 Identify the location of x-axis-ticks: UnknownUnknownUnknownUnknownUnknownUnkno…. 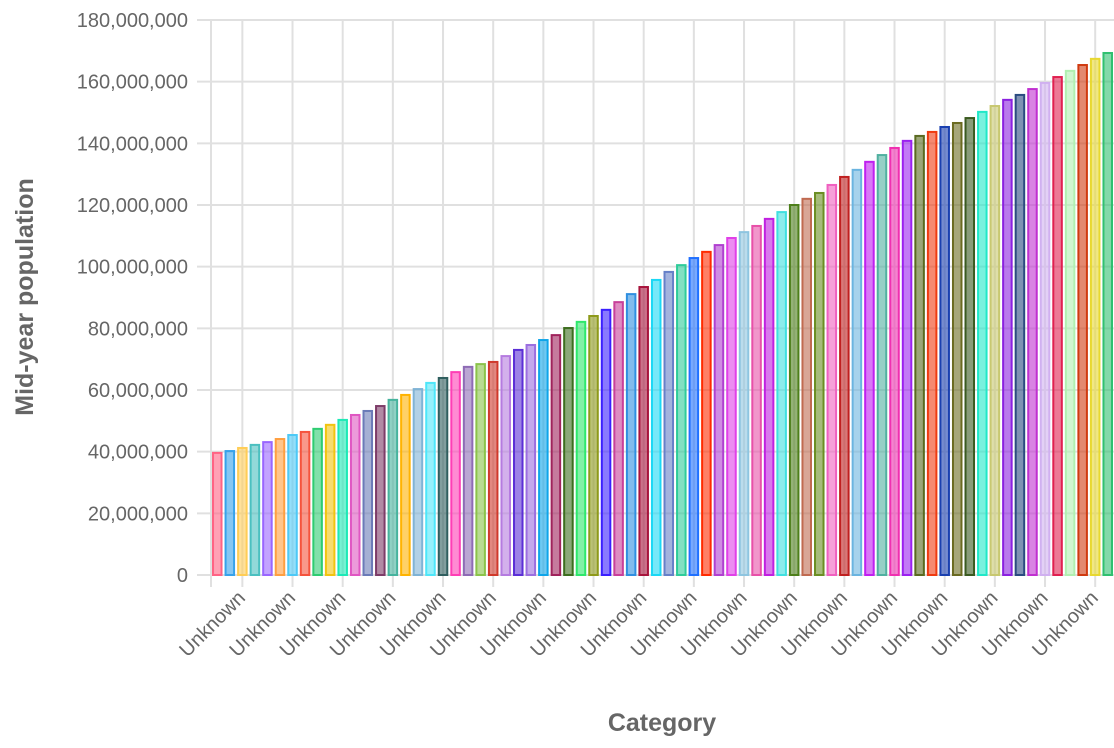
(638, 624).